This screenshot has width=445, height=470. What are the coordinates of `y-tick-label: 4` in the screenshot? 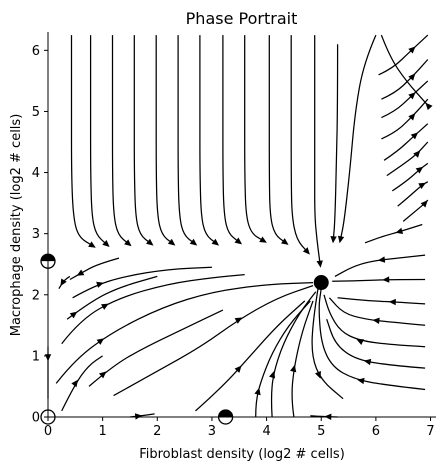 It's located at (36, 173).